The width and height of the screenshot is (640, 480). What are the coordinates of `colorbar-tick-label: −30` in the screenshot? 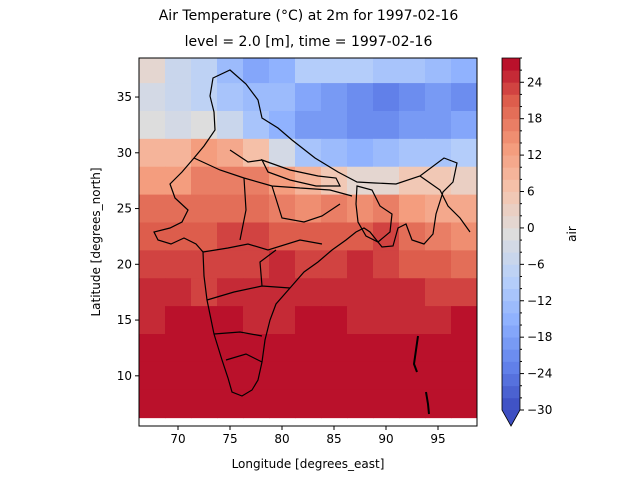 It's located at (539, 410).